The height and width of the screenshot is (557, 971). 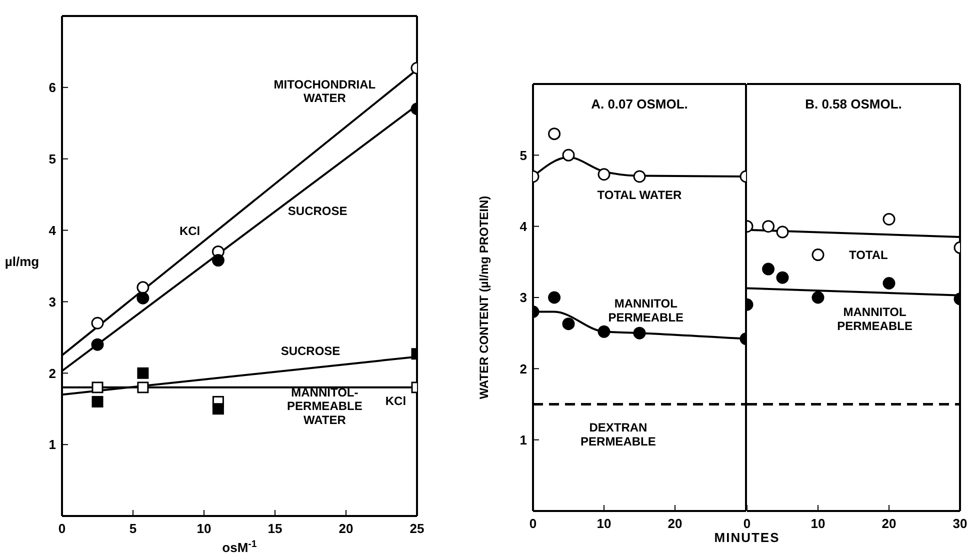 I want to click on x-tick-label: 5, so click(x=133, y=528).